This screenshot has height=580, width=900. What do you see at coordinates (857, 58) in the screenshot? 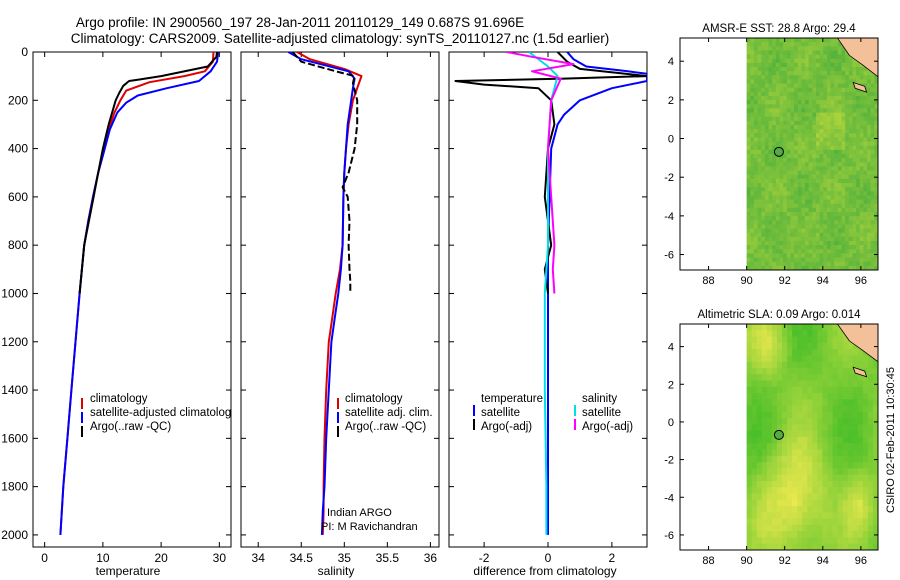
I see `land-coast` at bounding box center [857, 58].